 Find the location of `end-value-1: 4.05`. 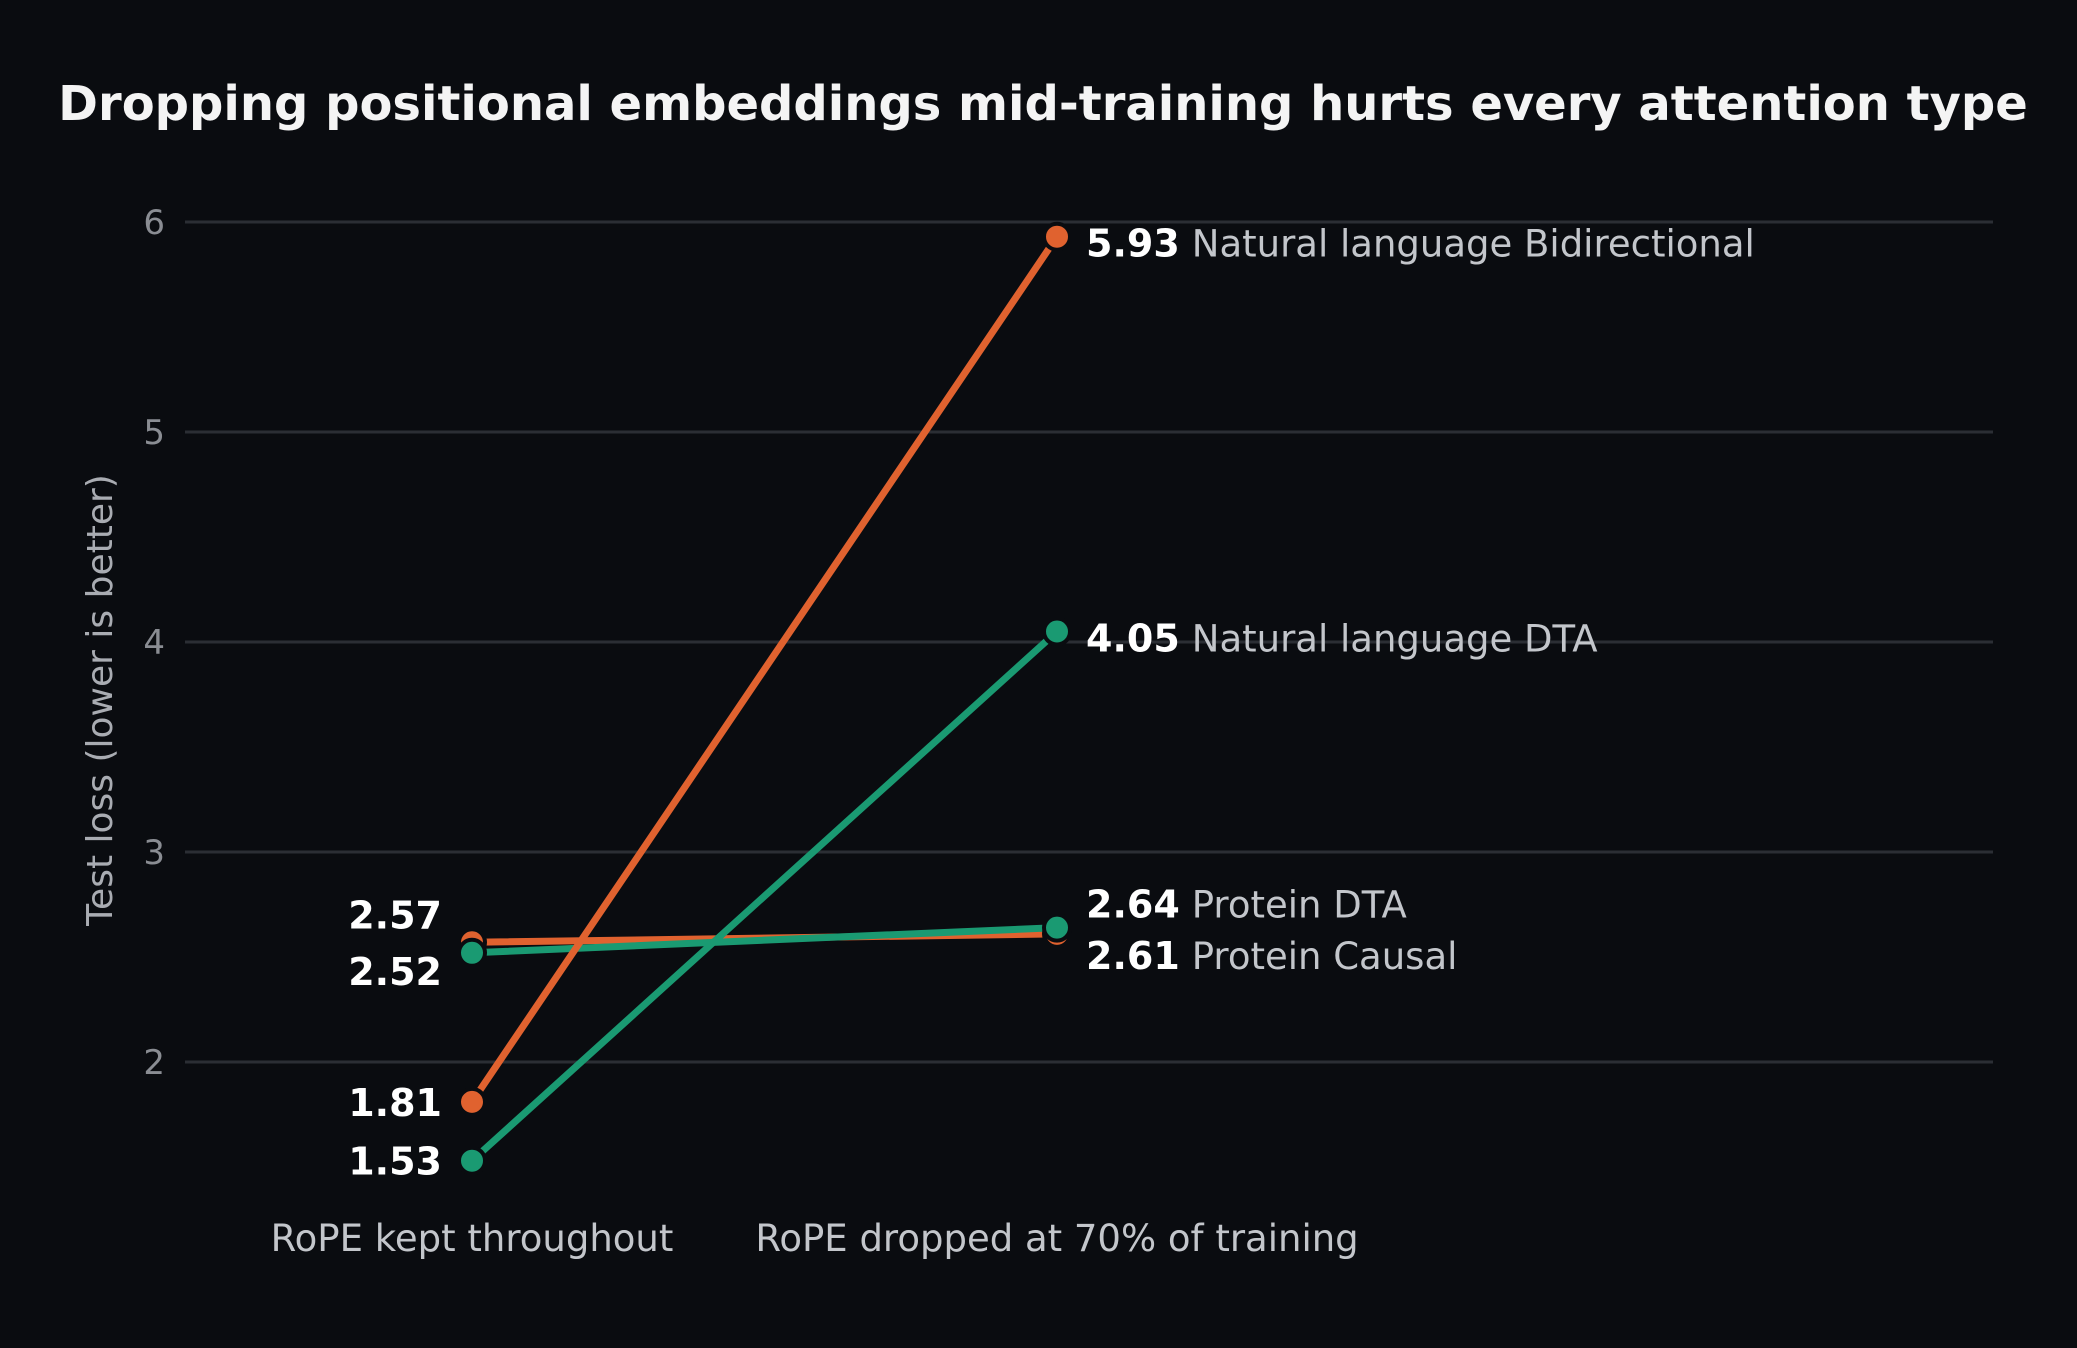

end-value-1: 4.05 is located at coordinates (1133, 639).